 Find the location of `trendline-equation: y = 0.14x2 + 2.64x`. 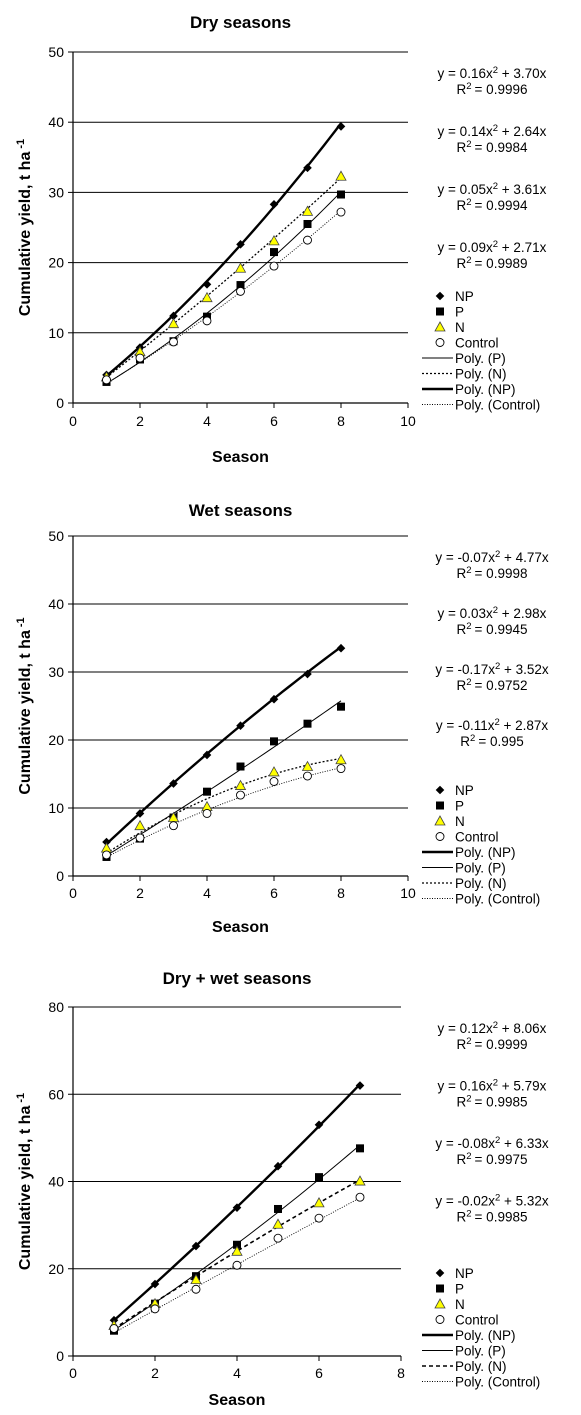

trendline-equation: y = 0.14x2 + 2.64x is located at coordinates (492, 131).